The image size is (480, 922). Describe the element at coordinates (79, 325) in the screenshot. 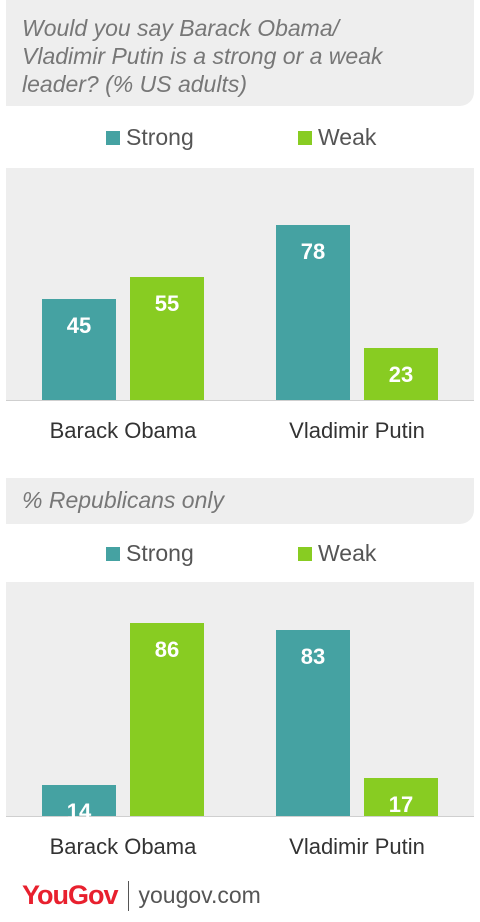

I see `bar-value-label: 45` at that location.